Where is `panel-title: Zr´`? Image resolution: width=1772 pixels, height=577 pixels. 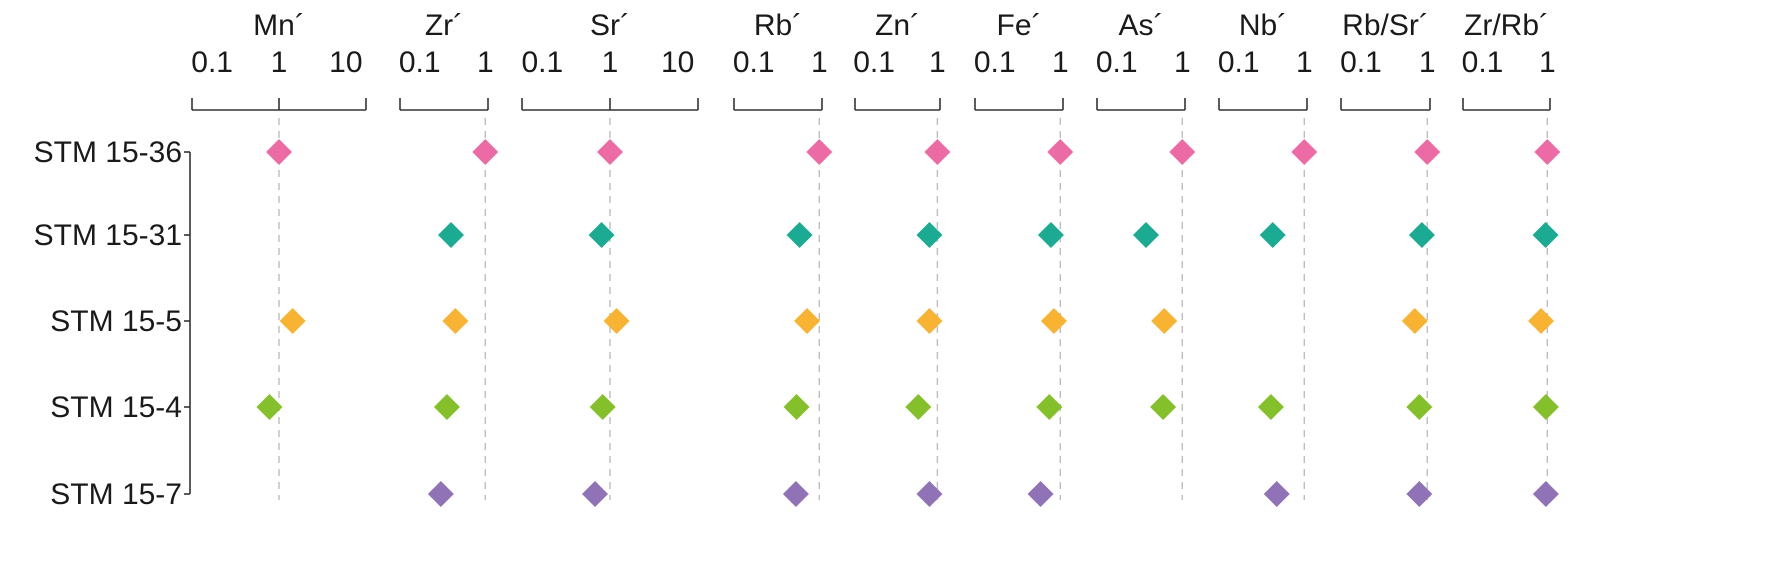
panel-title: Zr´ is located at coordinates (444, 25).